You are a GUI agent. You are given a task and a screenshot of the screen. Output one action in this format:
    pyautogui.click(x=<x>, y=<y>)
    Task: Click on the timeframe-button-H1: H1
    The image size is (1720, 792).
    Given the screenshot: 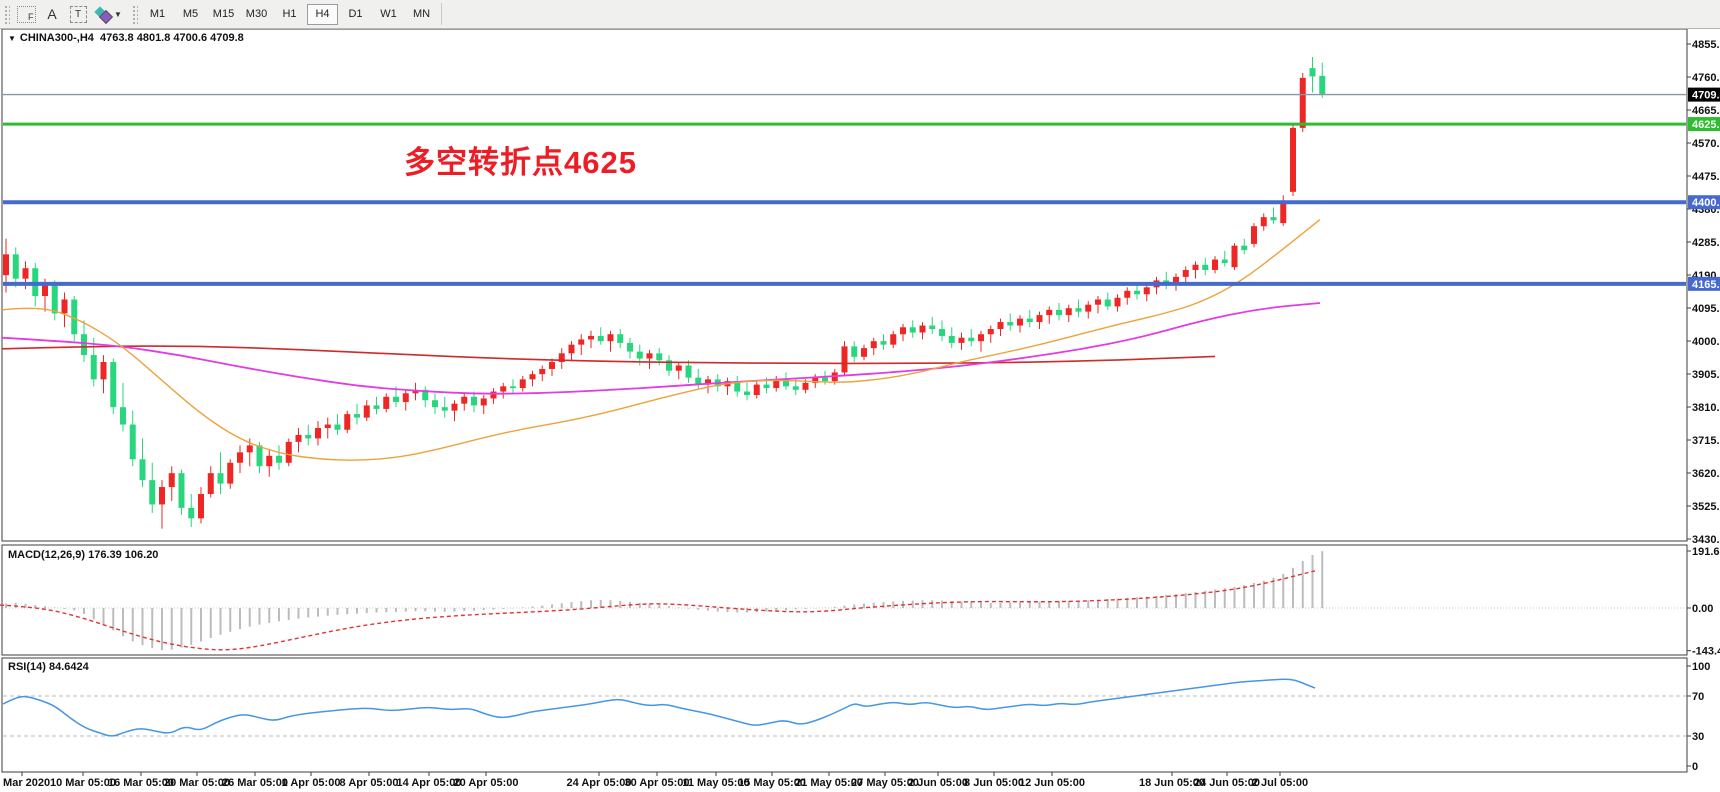 What is the action you would take?
    pyautogui.click(x=289, y=14)
    